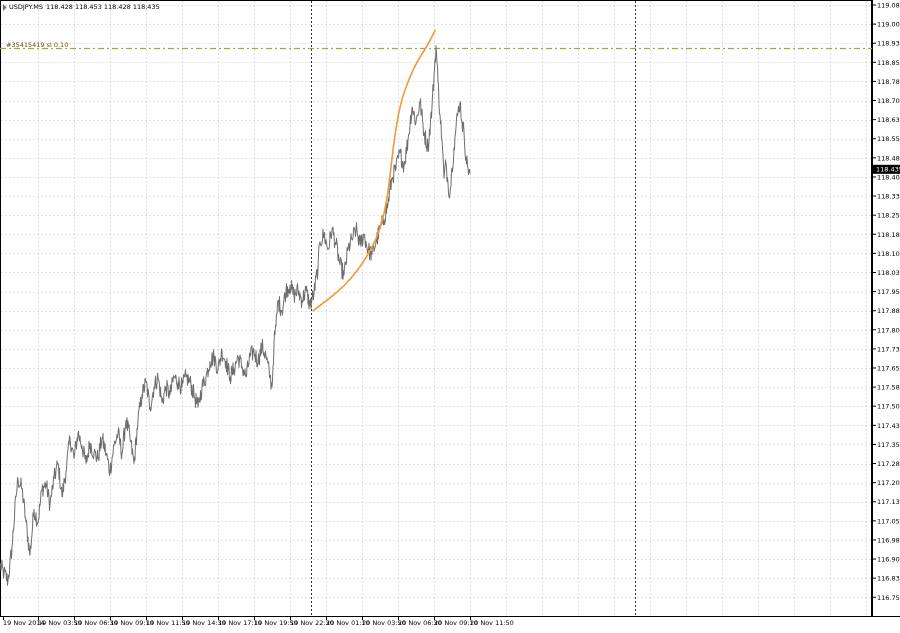 Image resolution: width=900 pixels, height=633 pixels. Describe the element at coordinates (888, 254) in the screenshot. I see `y-tick-label: 118.105` at that location.